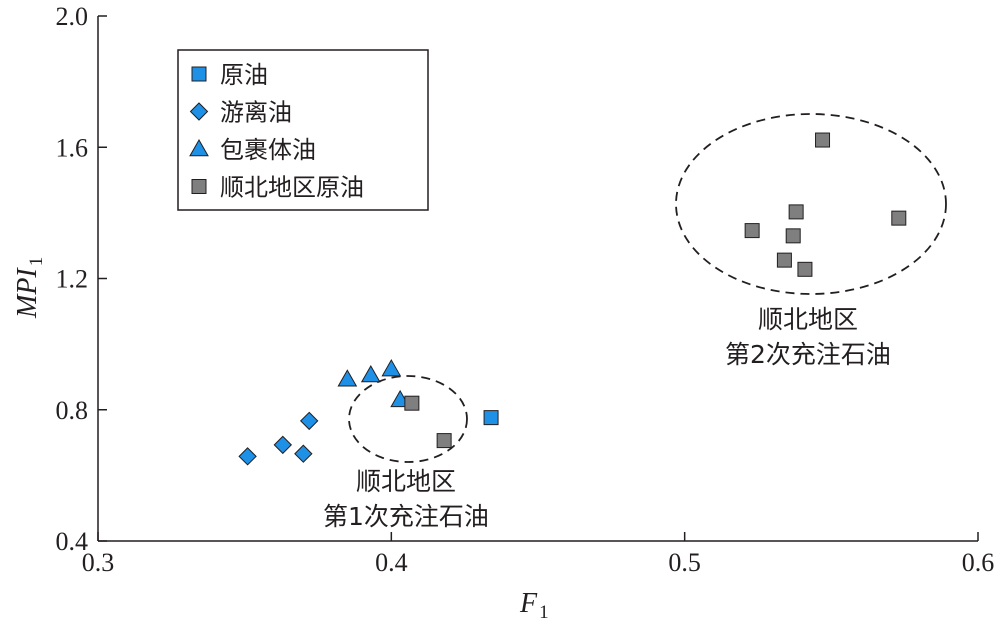 This screenshot has width=1000, height=629. I want to click on legend-label-2: 包裹体油, so click(268, 150).